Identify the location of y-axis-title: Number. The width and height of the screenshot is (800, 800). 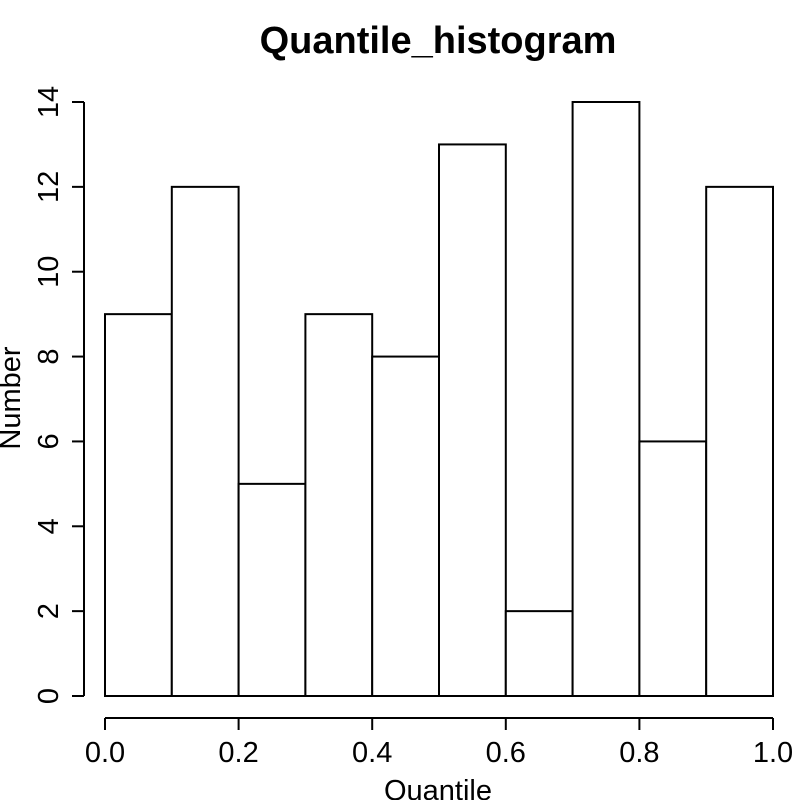
(13, 397).